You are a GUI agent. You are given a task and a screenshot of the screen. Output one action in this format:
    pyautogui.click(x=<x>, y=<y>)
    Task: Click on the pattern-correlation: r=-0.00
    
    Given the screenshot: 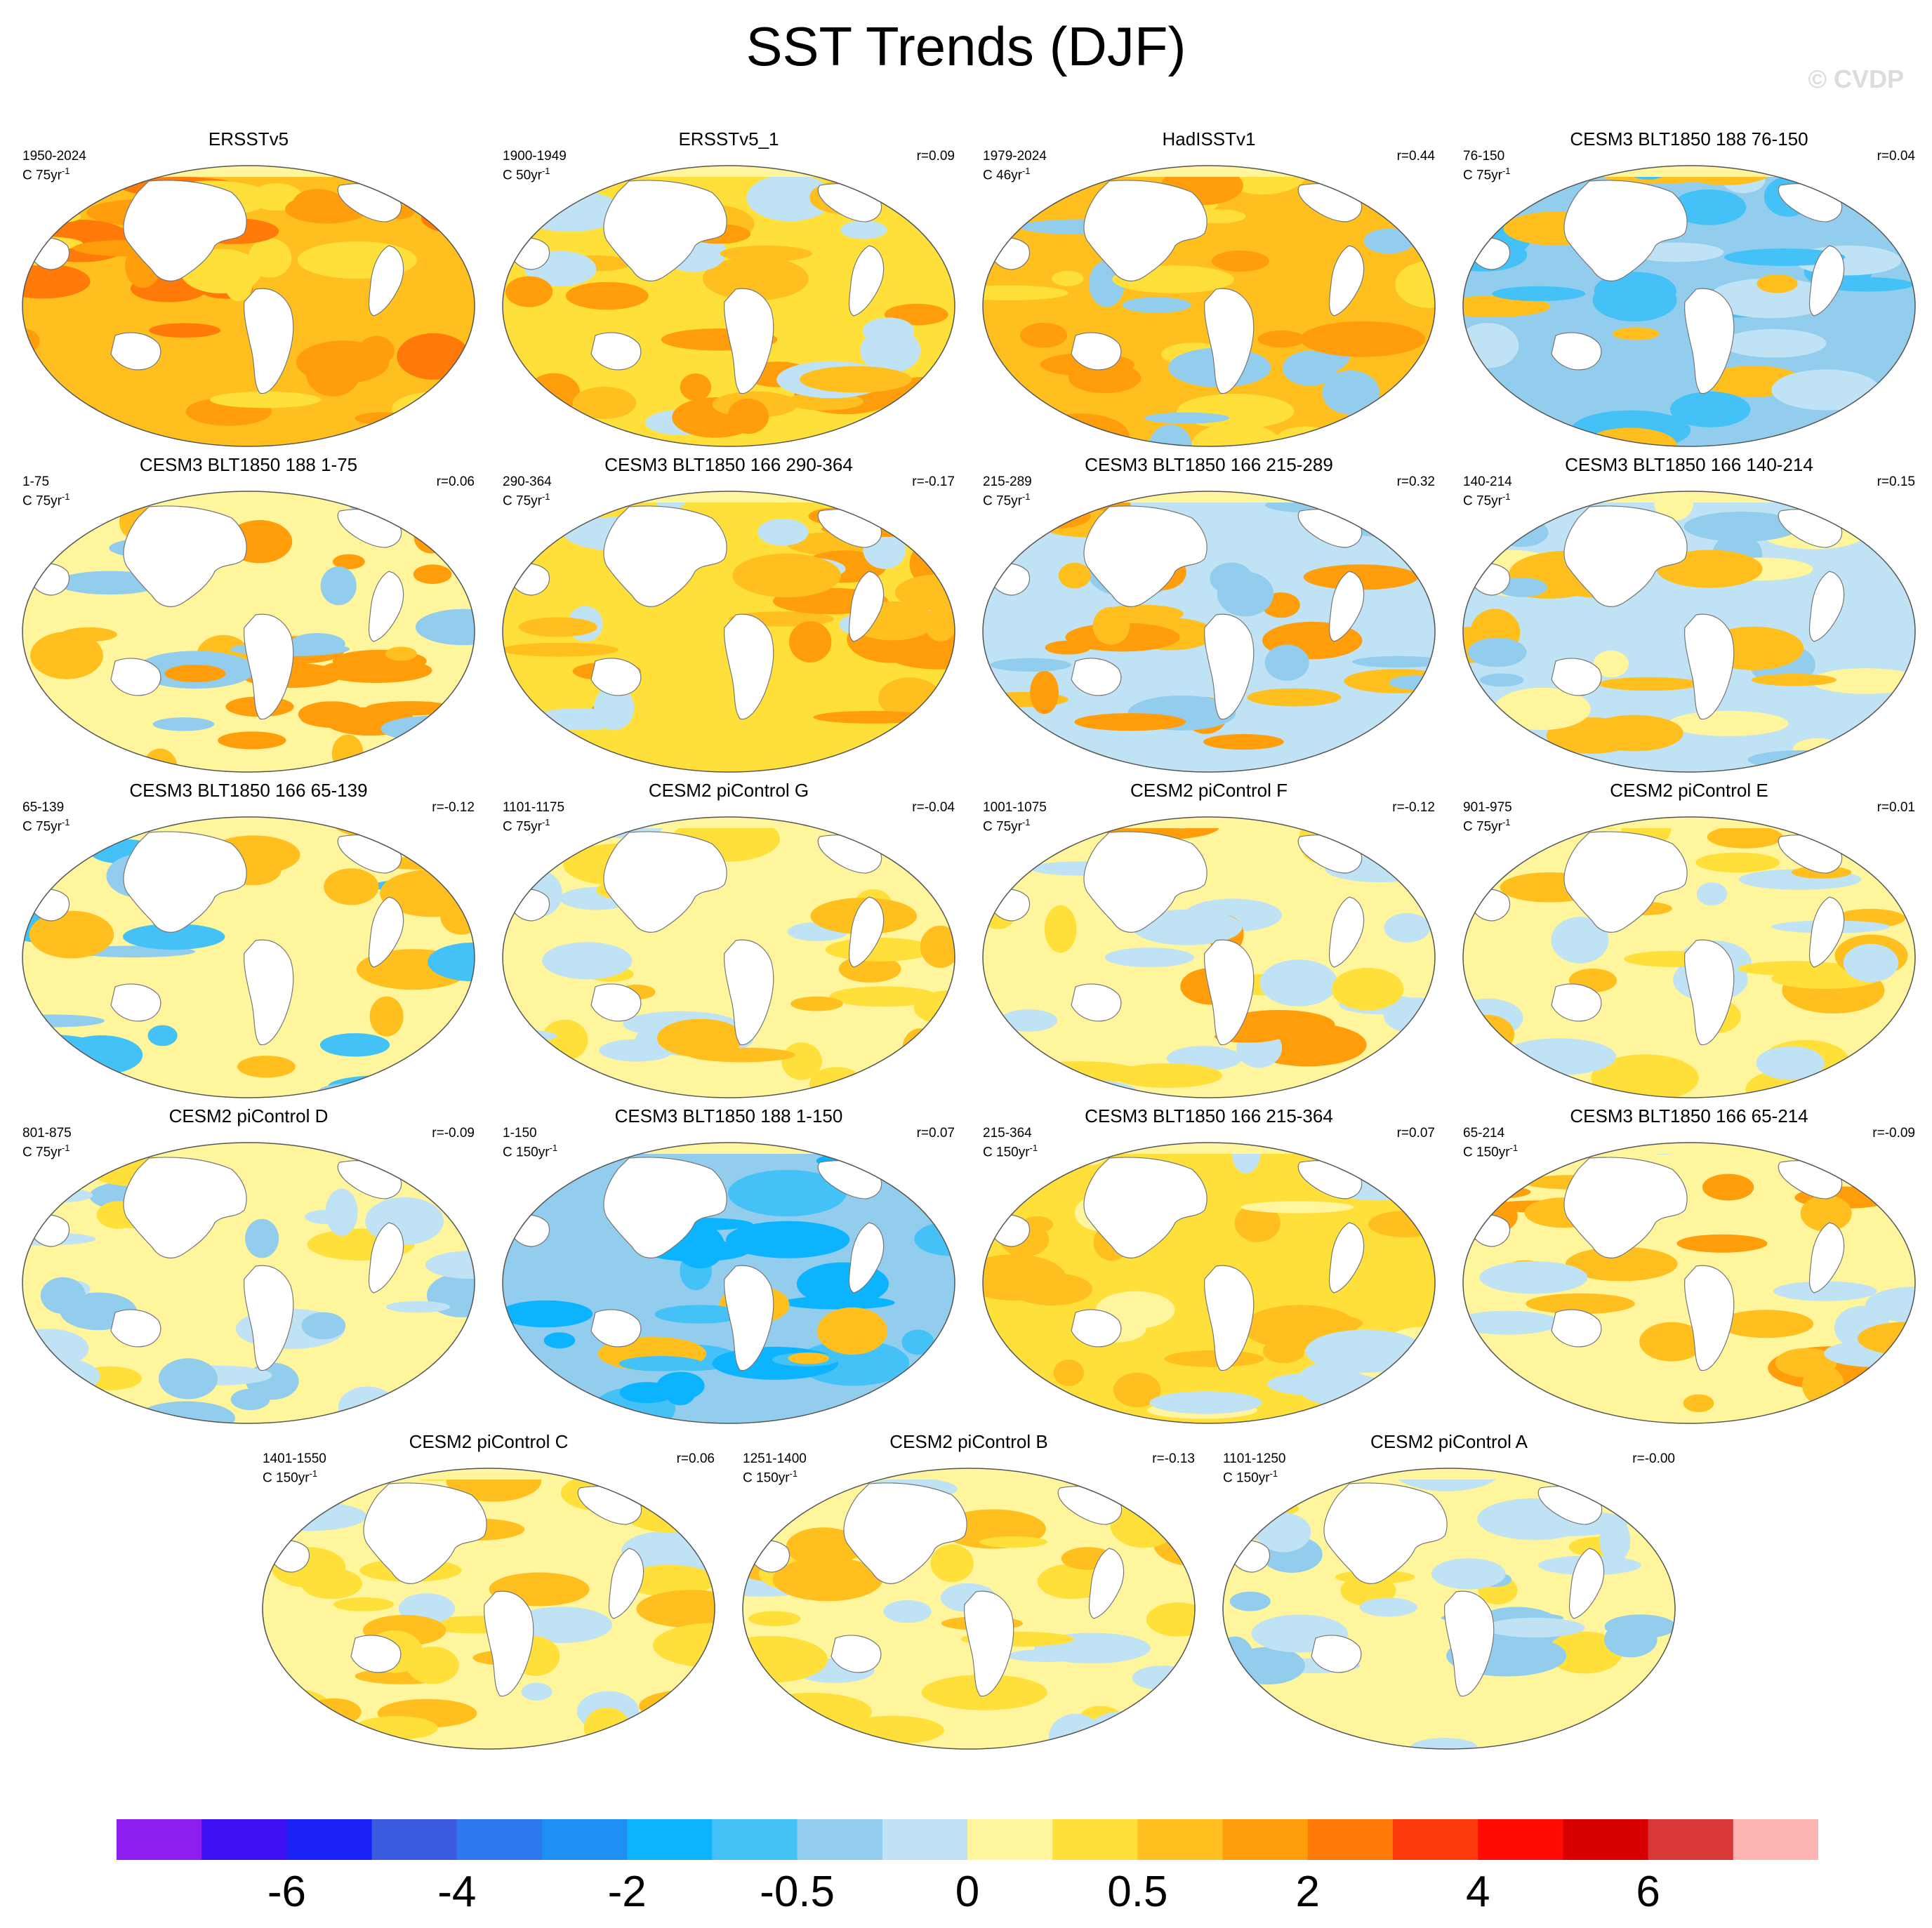 What is the action you would take?
    pyautogui.click(x=1653, y=1458)
    